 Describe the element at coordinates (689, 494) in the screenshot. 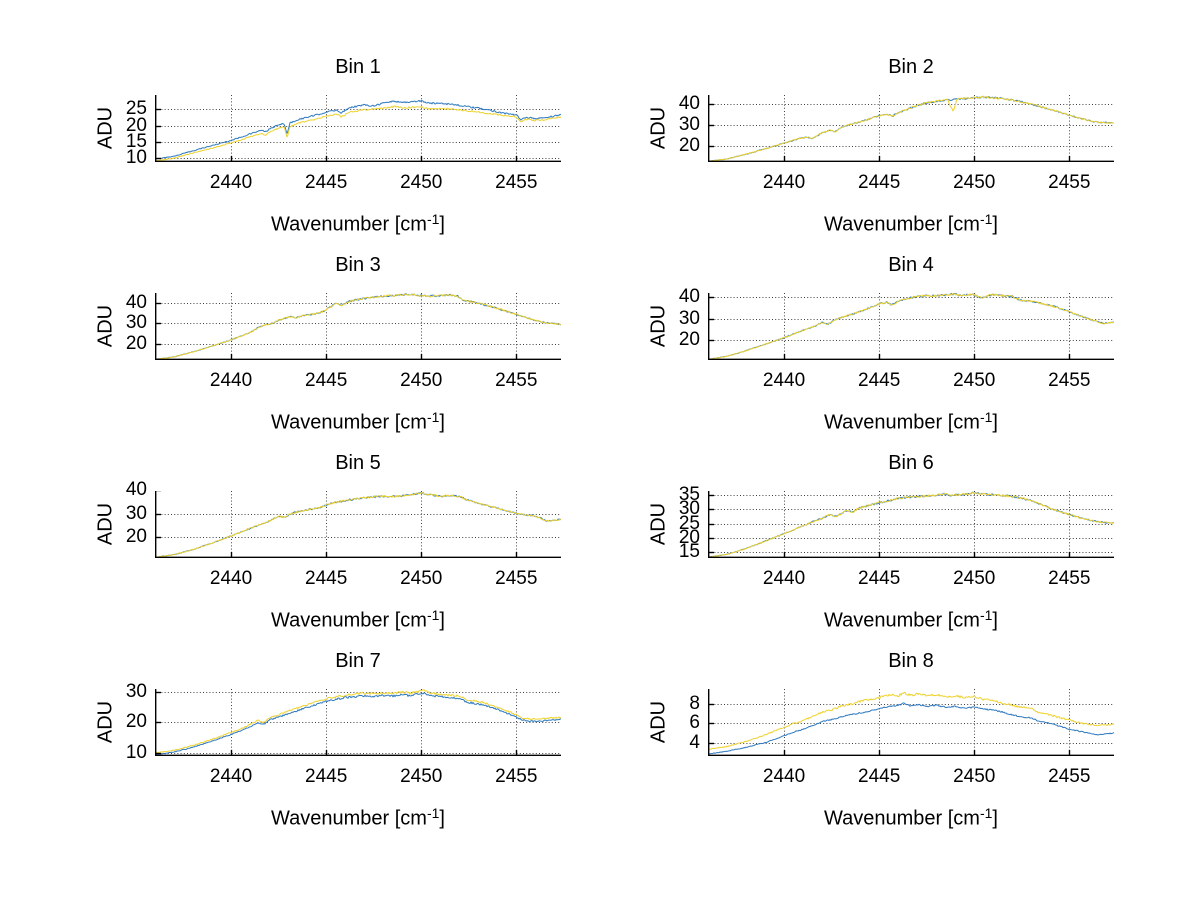

I see `y-tick-label: 35` at that location.